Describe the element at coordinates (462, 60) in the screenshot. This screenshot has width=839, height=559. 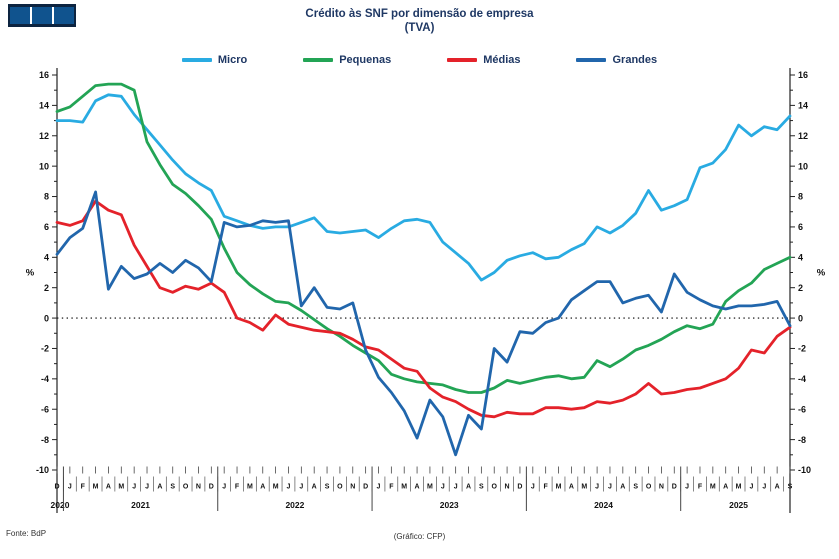
I see `medias-line-swatch` at that location.